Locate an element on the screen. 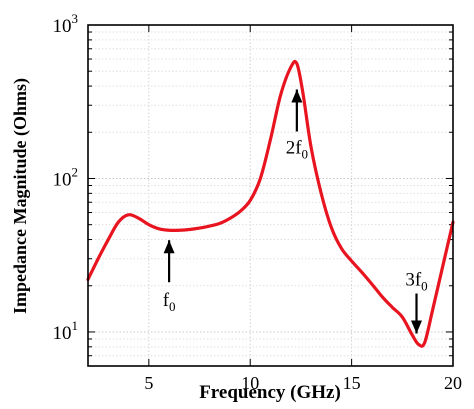 The height and width of the screenshot is (409, 474). y-tick-label-exponent: 3 is located at coordinates (75, 18).